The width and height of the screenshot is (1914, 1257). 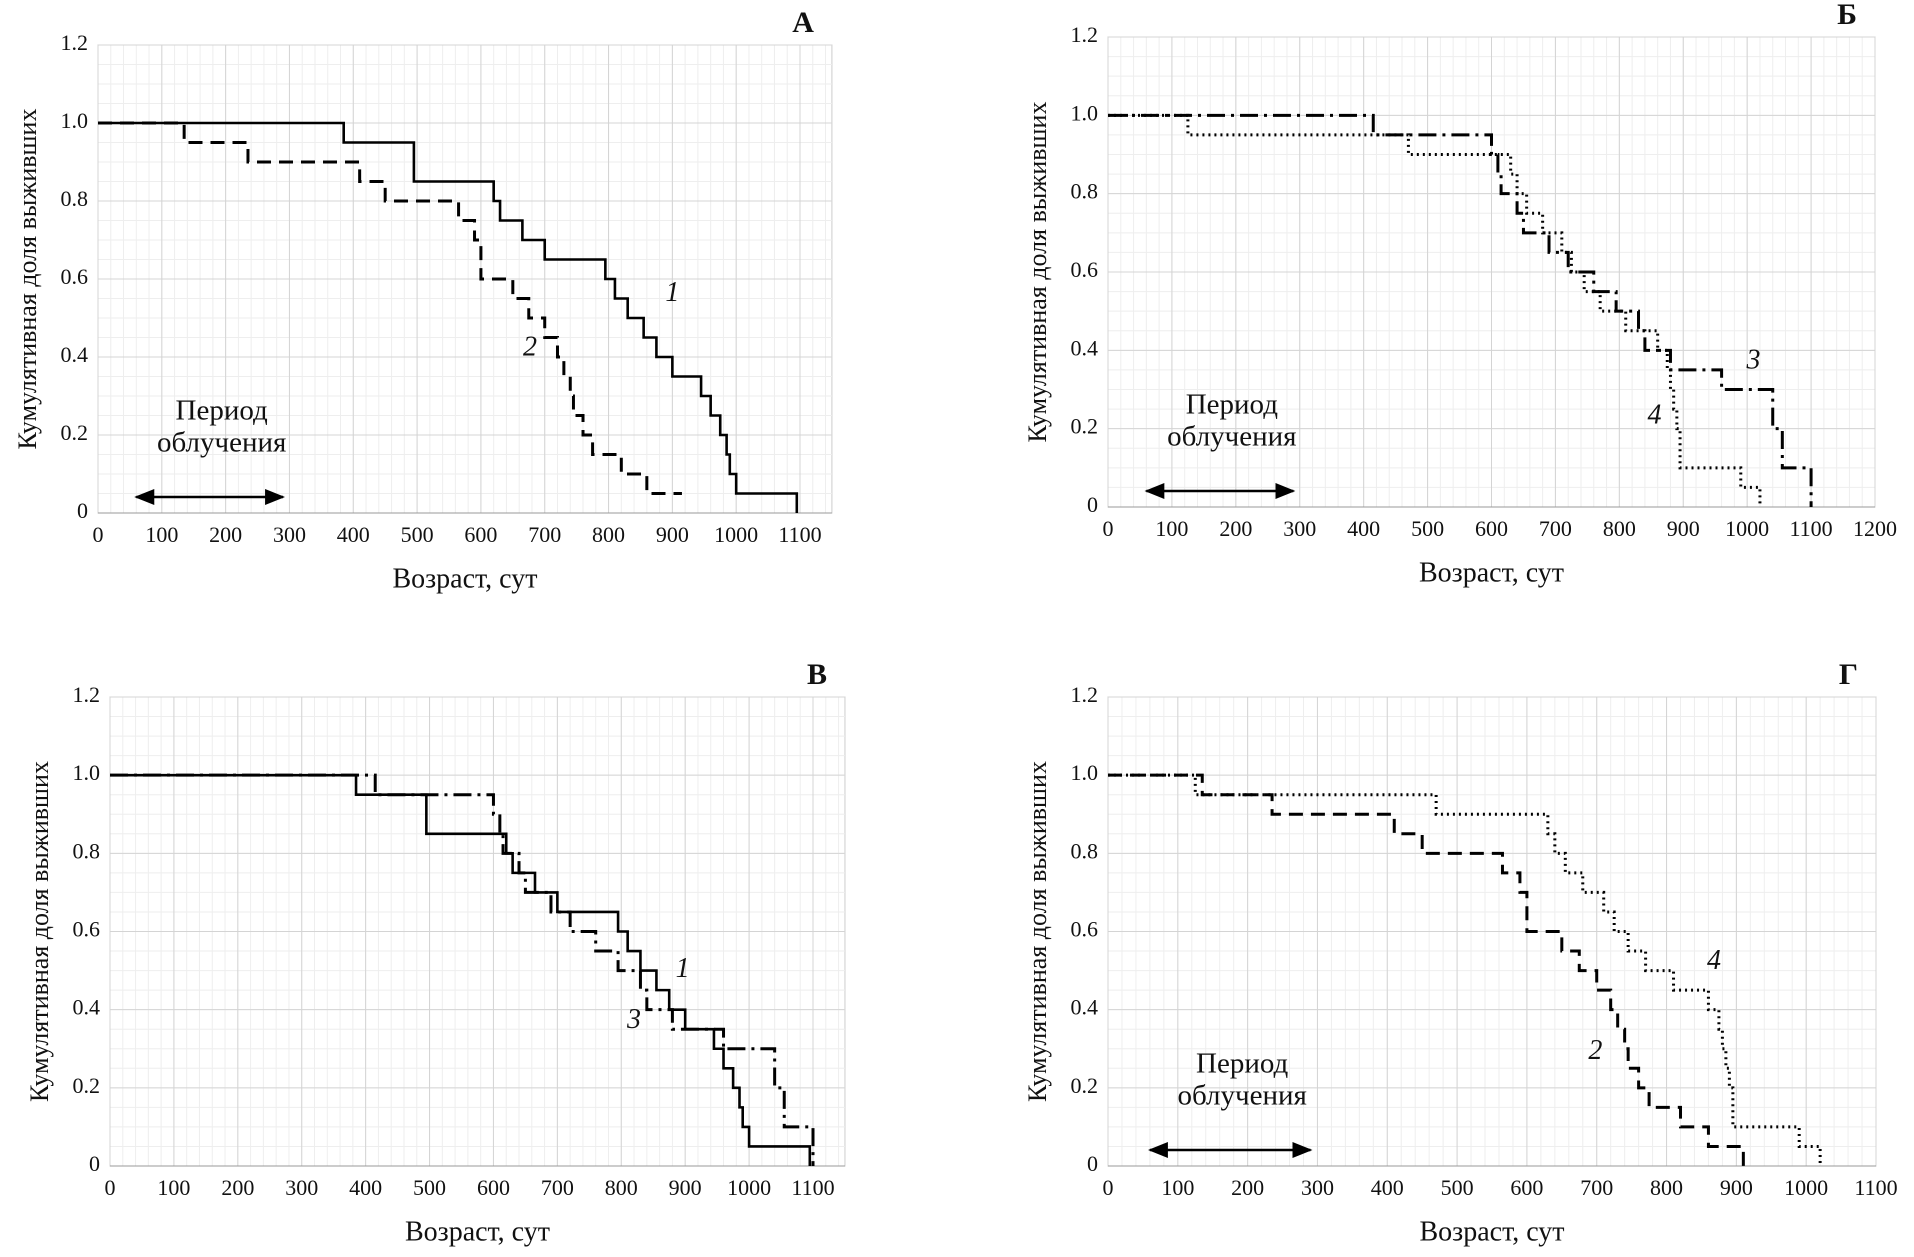 I want to click on panel-title: Г, so click(x=1848, y=674).